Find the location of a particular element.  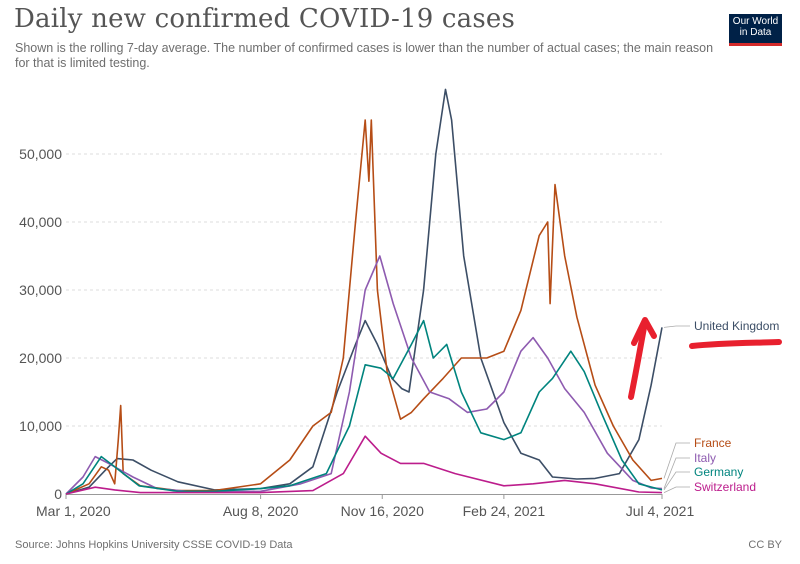

logo-line-1: Our World is located at coordinates (755, 21).